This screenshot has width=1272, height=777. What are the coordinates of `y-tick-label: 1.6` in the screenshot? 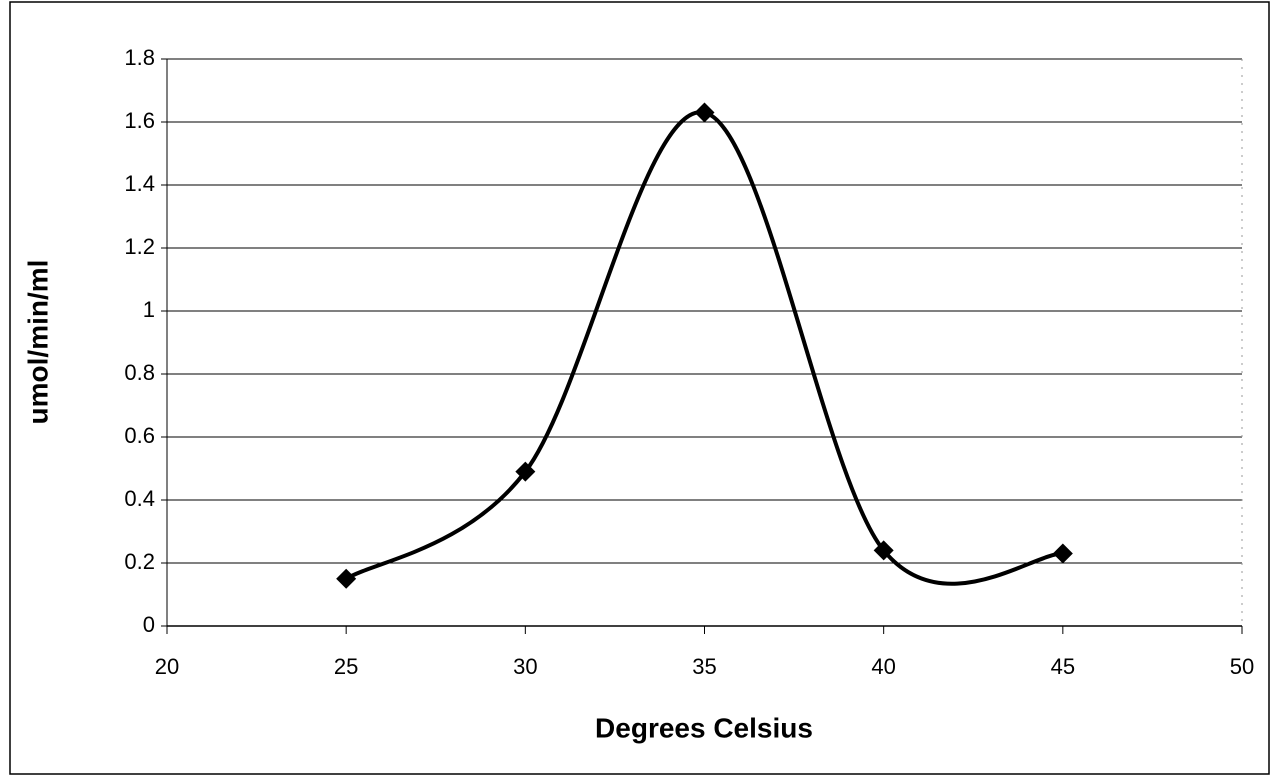 It's located at (139, 120).